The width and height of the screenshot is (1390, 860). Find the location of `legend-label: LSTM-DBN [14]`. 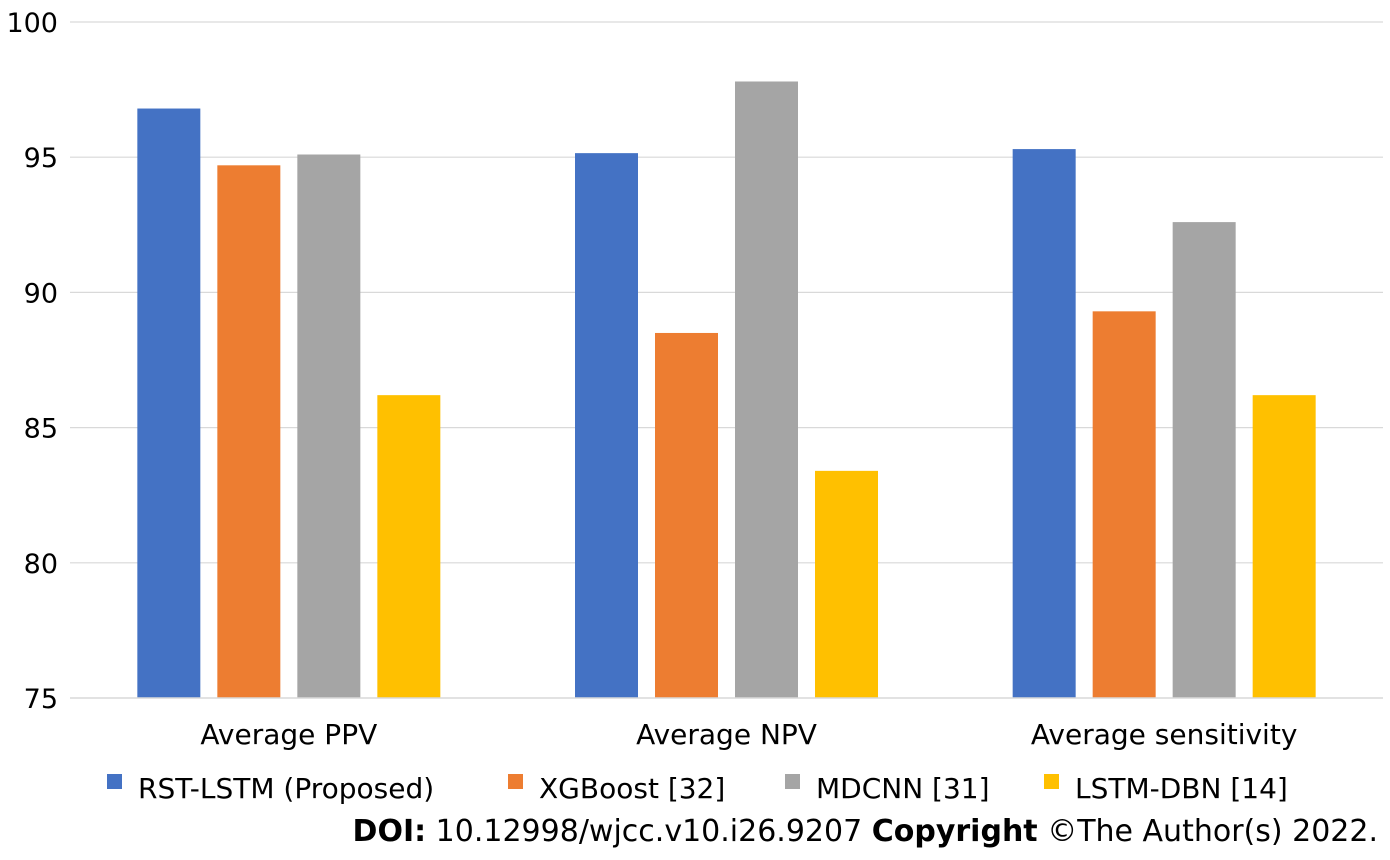

legend-label: LSTM-DBN [14] is located at coordinates (1181, 788).